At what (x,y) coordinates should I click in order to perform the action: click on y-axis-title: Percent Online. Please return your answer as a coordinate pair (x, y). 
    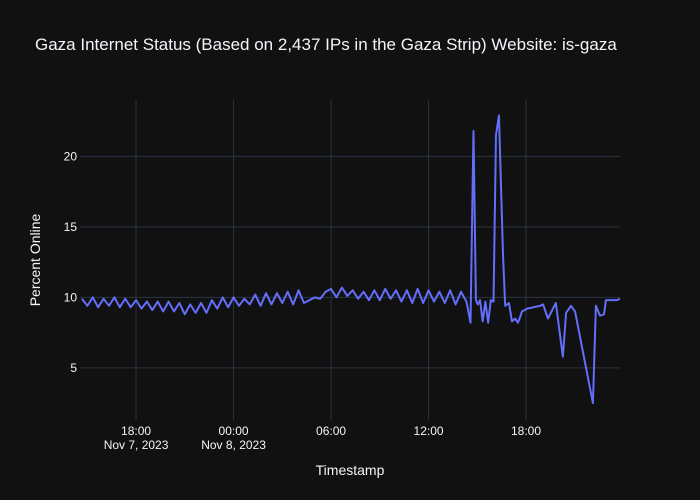
    Looking at the image, I should click on (35, 259).